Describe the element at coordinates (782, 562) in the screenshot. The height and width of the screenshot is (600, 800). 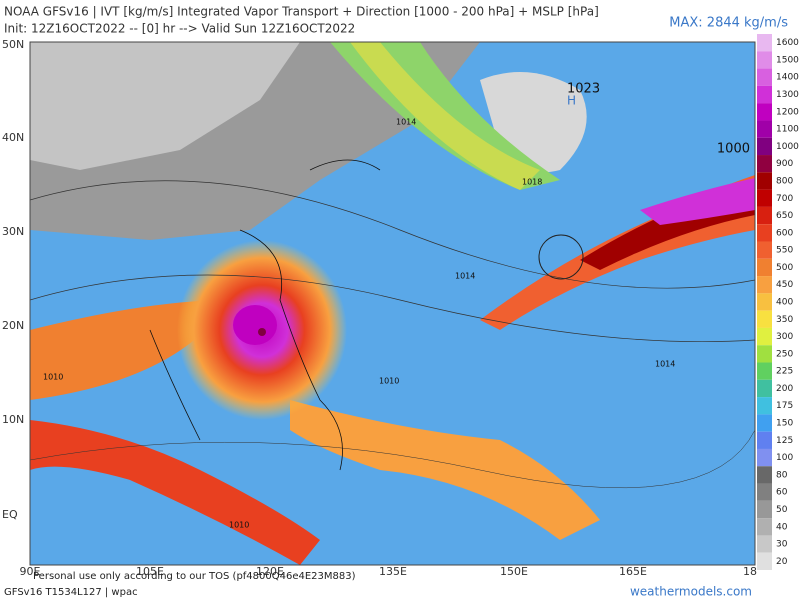
I see `colorbar-label: 20` at that location.